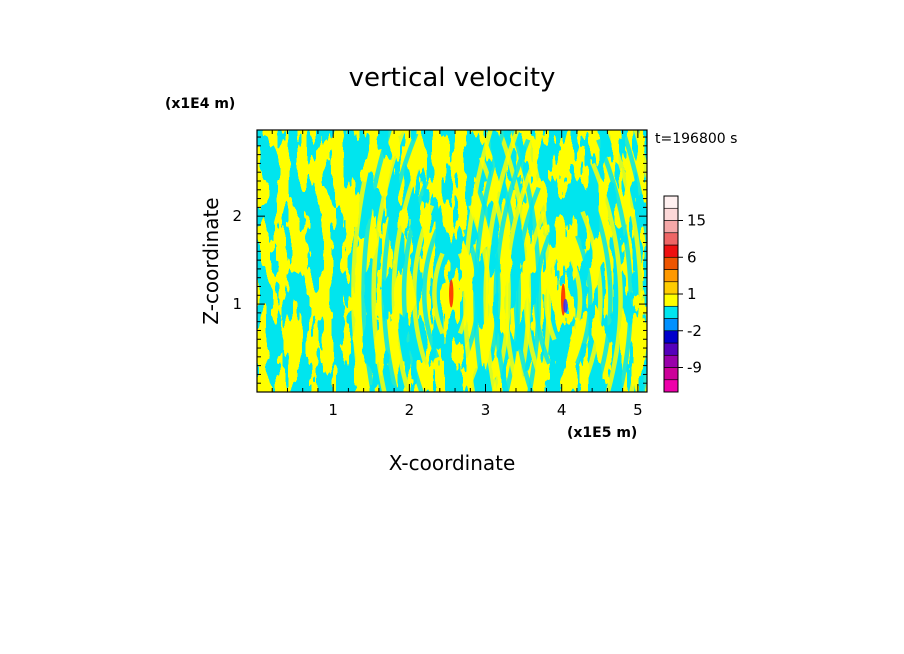 The height and width of the screenshot is (654, 904). Describe the element at coordinates (410, 410) in the screenshot. I see `x-tick-label: 2` at that location.